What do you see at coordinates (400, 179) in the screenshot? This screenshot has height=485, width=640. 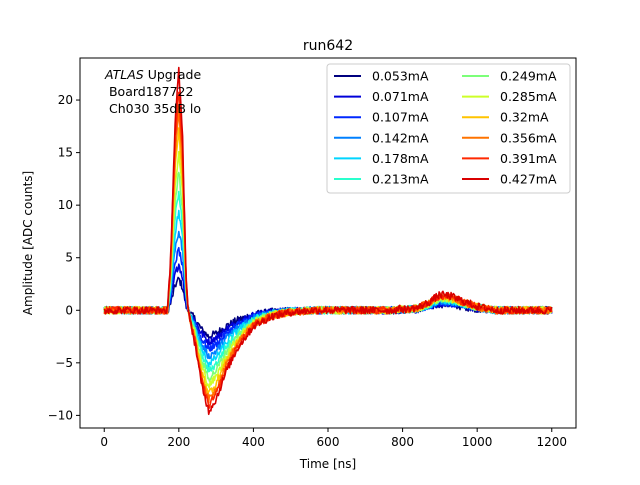 I see `legend-label: 0.213mA` at bounding box center [400, 179].